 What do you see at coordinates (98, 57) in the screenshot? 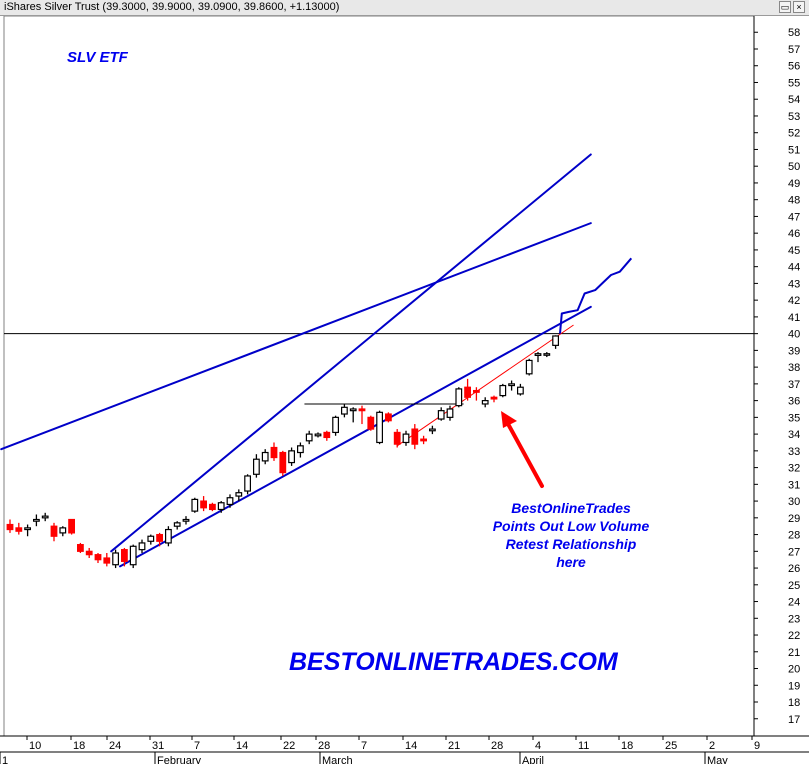
I see `ticker-label: SLV ETF` at bounding box center [98, 57].